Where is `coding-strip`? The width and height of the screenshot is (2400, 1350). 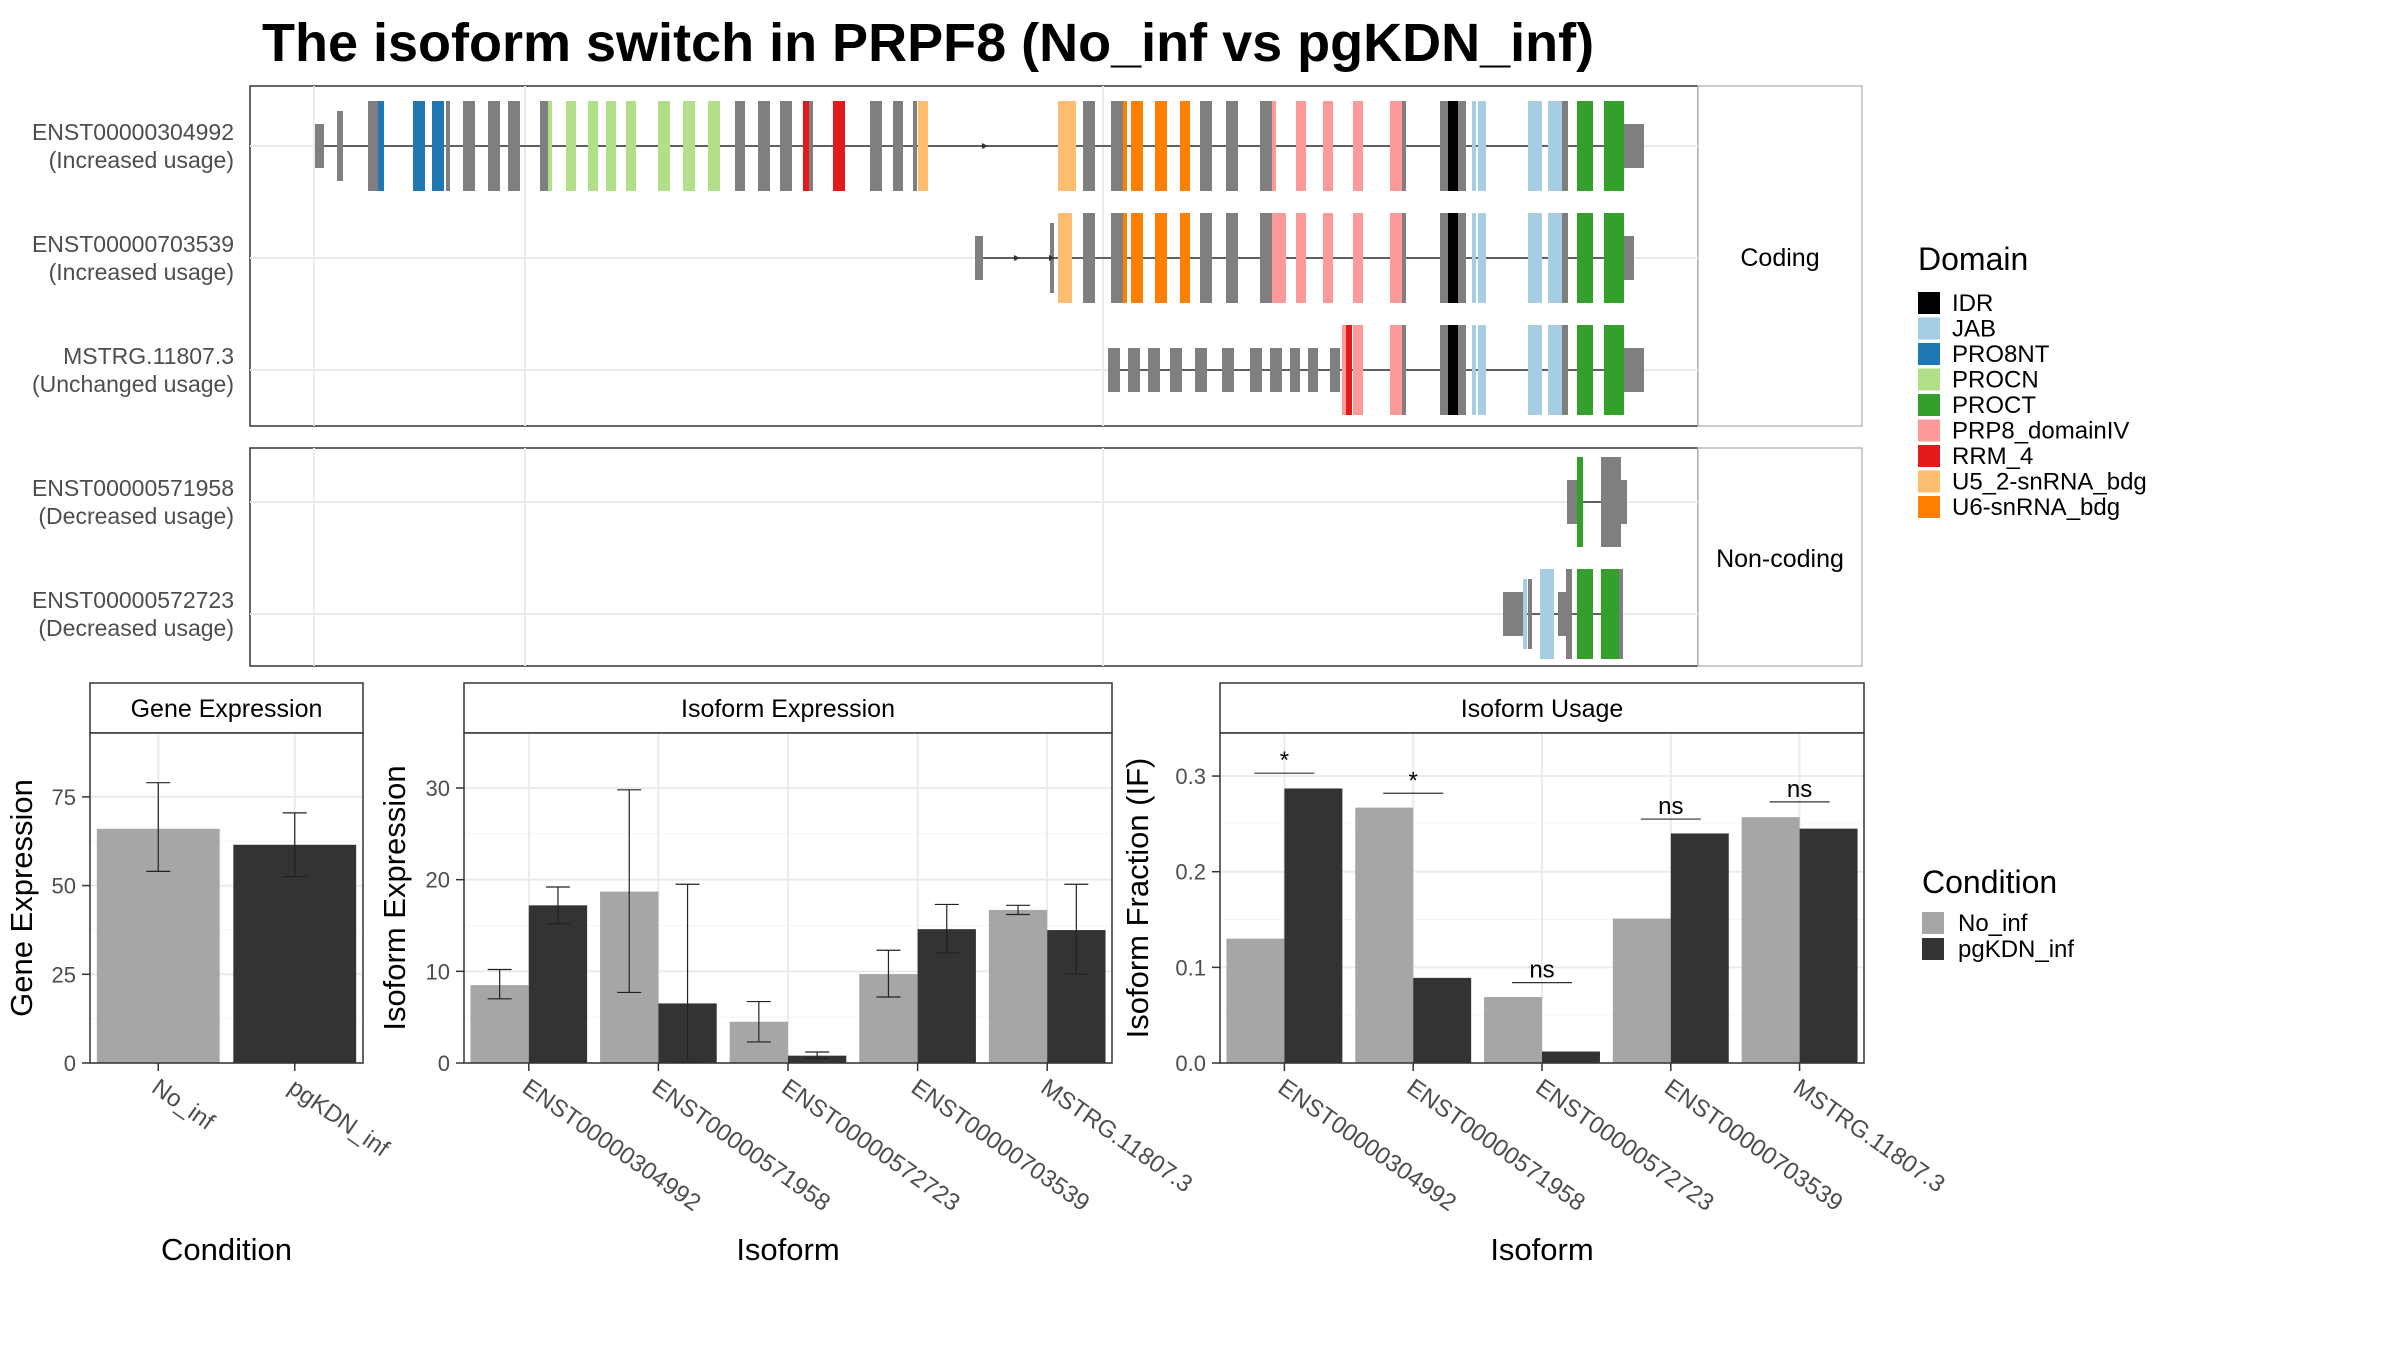
coding-strip is located at coordinates (1780, 256).